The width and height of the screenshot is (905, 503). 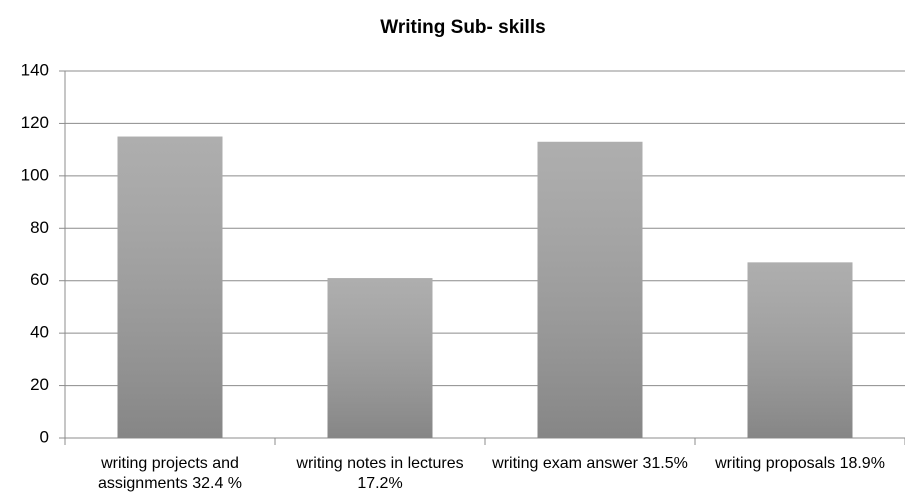 I want to click on x-tick-label: writing projects and assignments 32.4 %, so click(x=170, y=473).